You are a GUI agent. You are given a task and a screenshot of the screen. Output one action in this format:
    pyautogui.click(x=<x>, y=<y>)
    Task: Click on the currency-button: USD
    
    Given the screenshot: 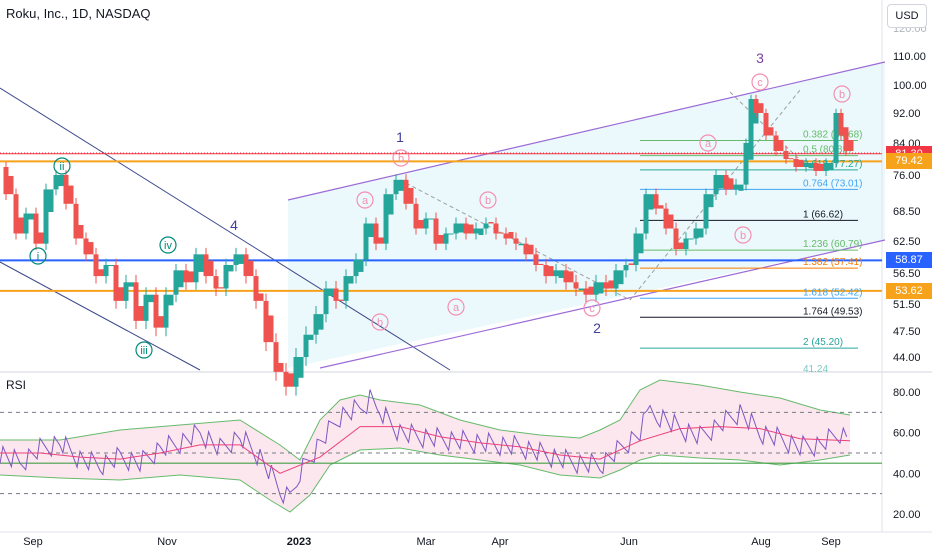 What is the action you would take?
    pyautogui.click(x=907, y=16)
    